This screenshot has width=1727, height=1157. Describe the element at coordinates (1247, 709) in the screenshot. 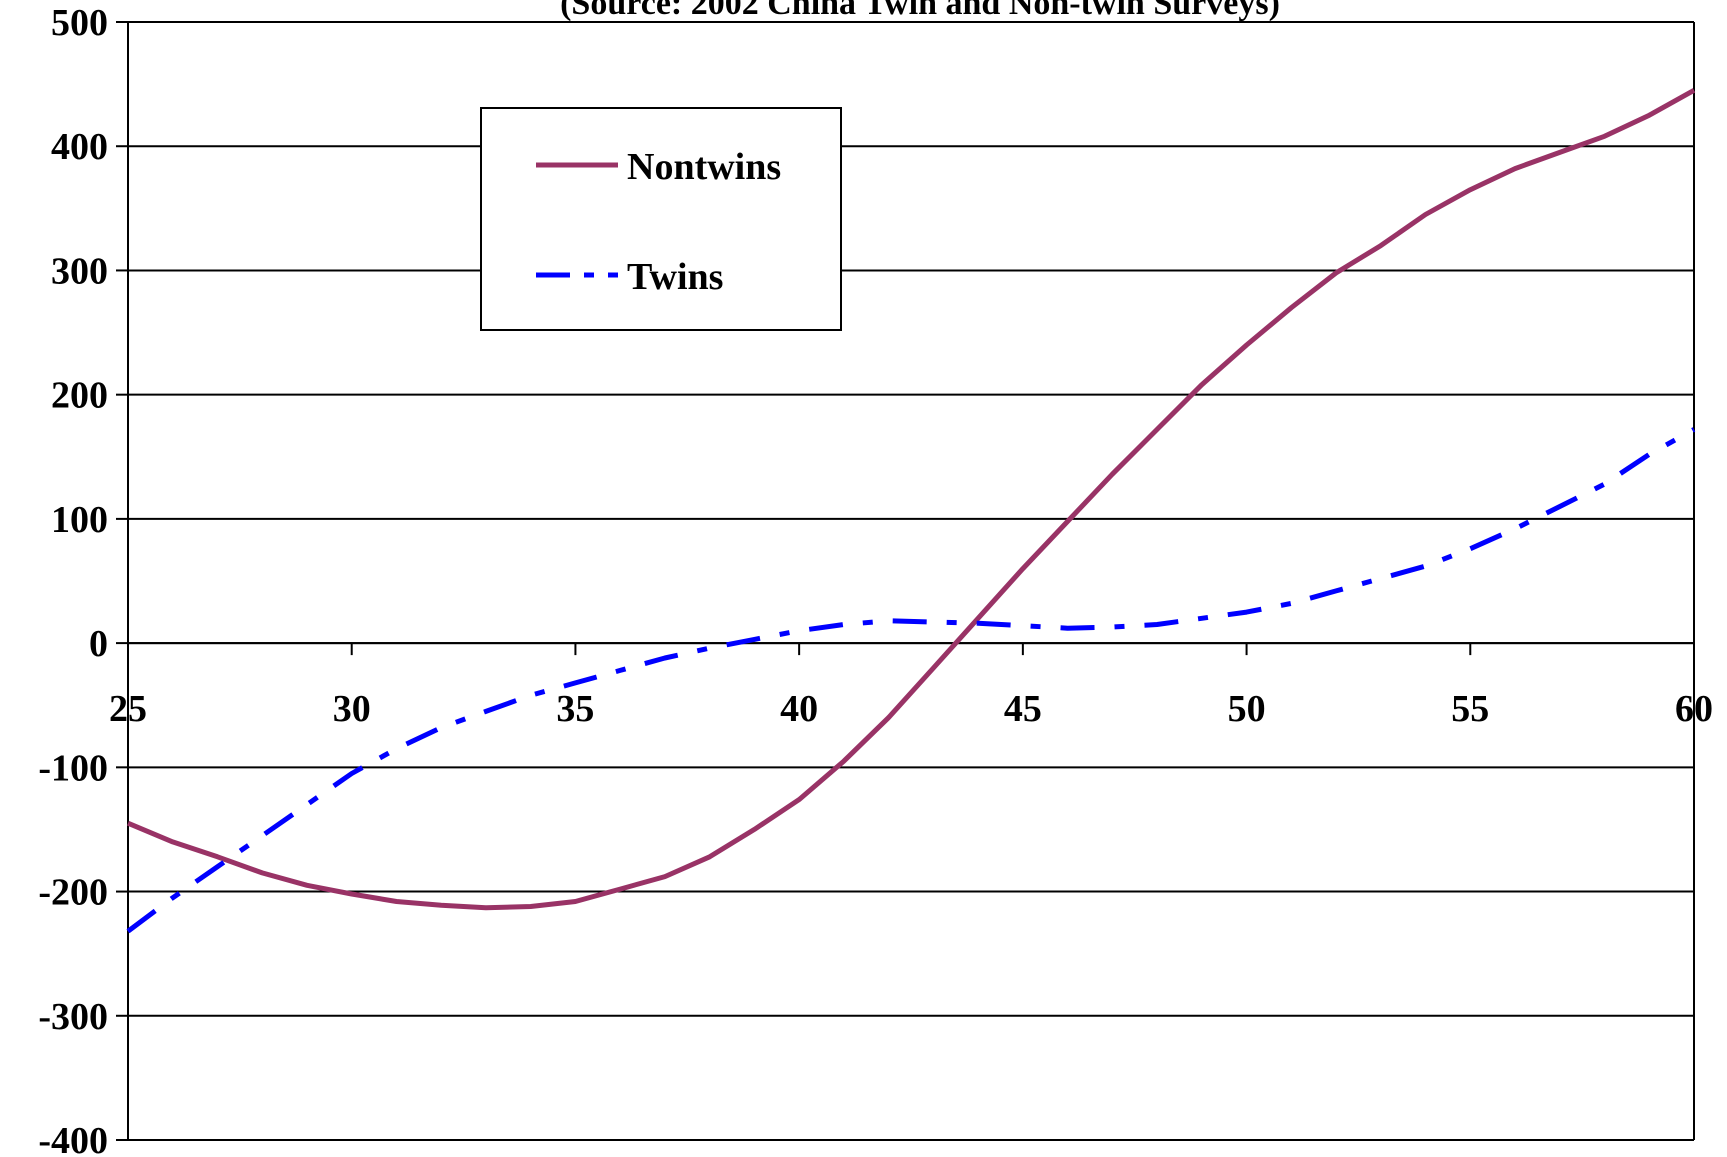

I see `x-tick-label-5: 50` at that location.